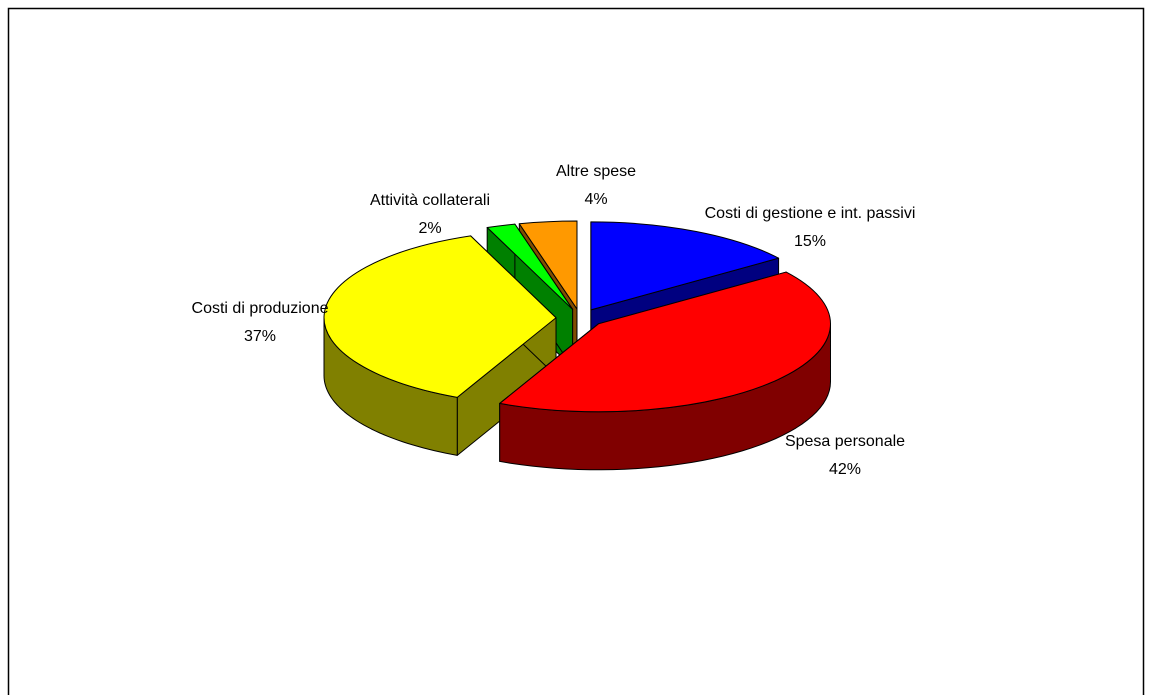 Image resolution: width=1152 pixels, height=695 pixels. What do you see at coordinates (260, 336) in the screenshot?
I see `slice-value-label: 37%` at bounding box center [260, 336].